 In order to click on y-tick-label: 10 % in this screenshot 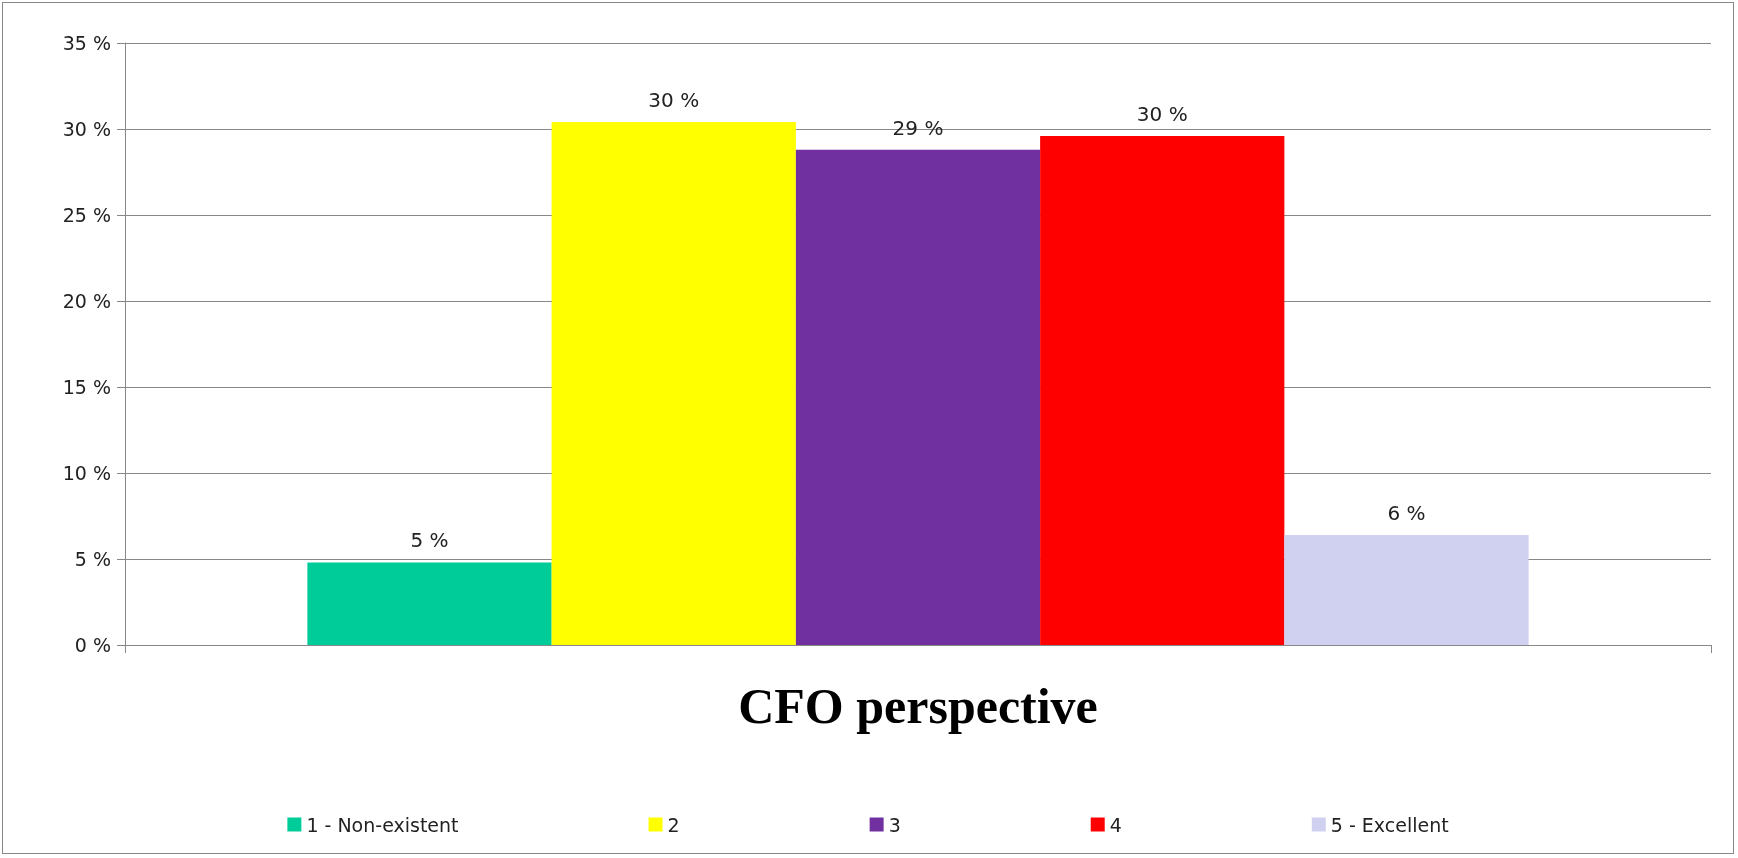, I will do `click(86, 473)`.